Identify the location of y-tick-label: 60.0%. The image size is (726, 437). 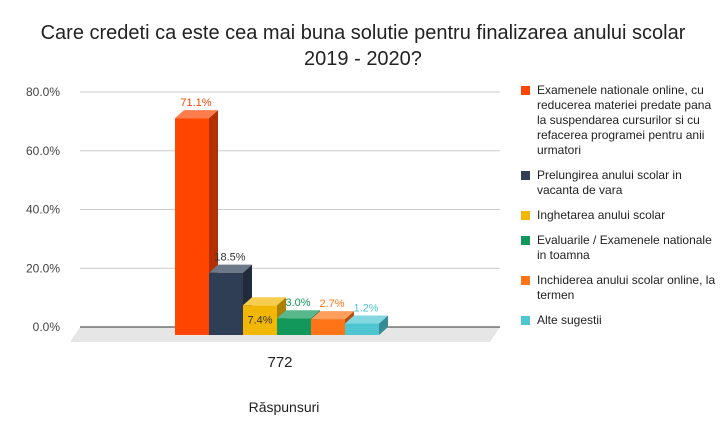
(43, 151).